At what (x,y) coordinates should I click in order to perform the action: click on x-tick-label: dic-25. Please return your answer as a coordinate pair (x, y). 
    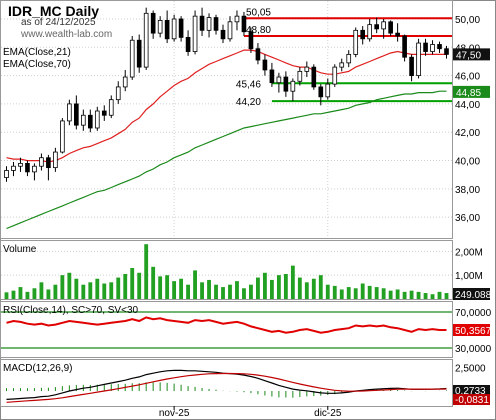
    Looking at the image, I should click on (328, 413).